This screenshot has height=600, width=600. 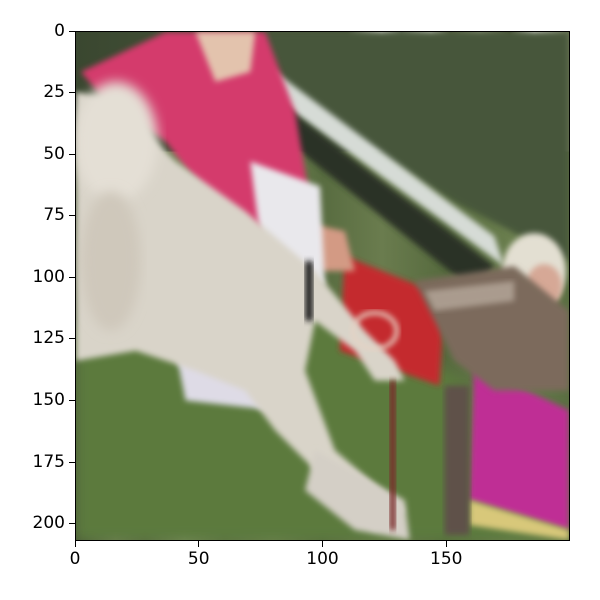 I want to click on x-tick-label: 150, so click(x=446, y=559).